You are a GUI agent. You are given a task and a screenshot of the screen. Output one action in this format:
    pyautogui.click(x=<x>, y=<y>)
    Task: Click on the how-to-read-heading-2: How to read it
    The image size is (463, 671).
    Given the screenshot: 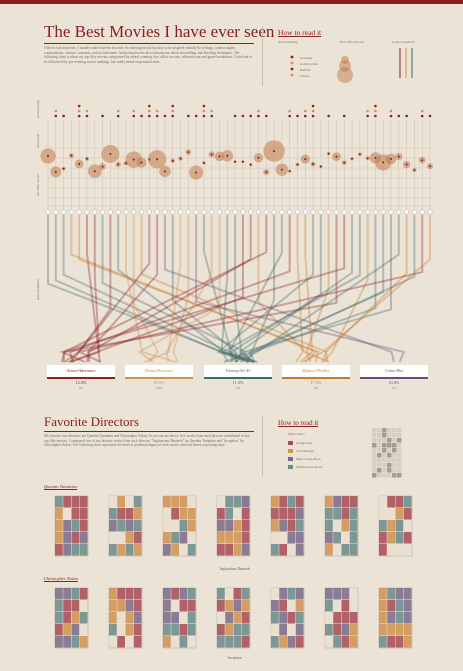 What is the action you would take?
    pyautogui.click(x=298, y=423)
    